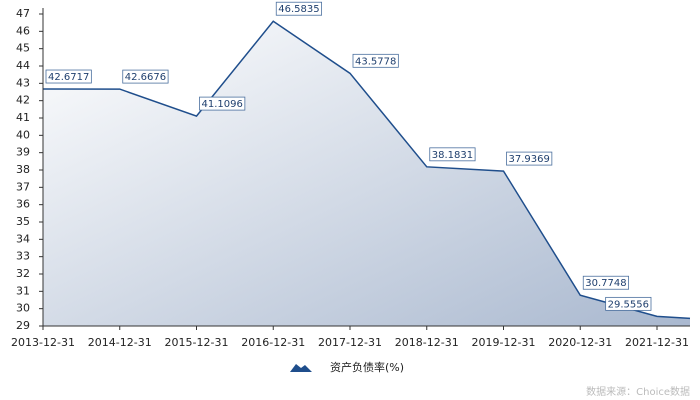 Image resolution: width=700 pixels, height=400 pixels. I want to click on x-tick-label: 2013-12-31, so click(43, 342).